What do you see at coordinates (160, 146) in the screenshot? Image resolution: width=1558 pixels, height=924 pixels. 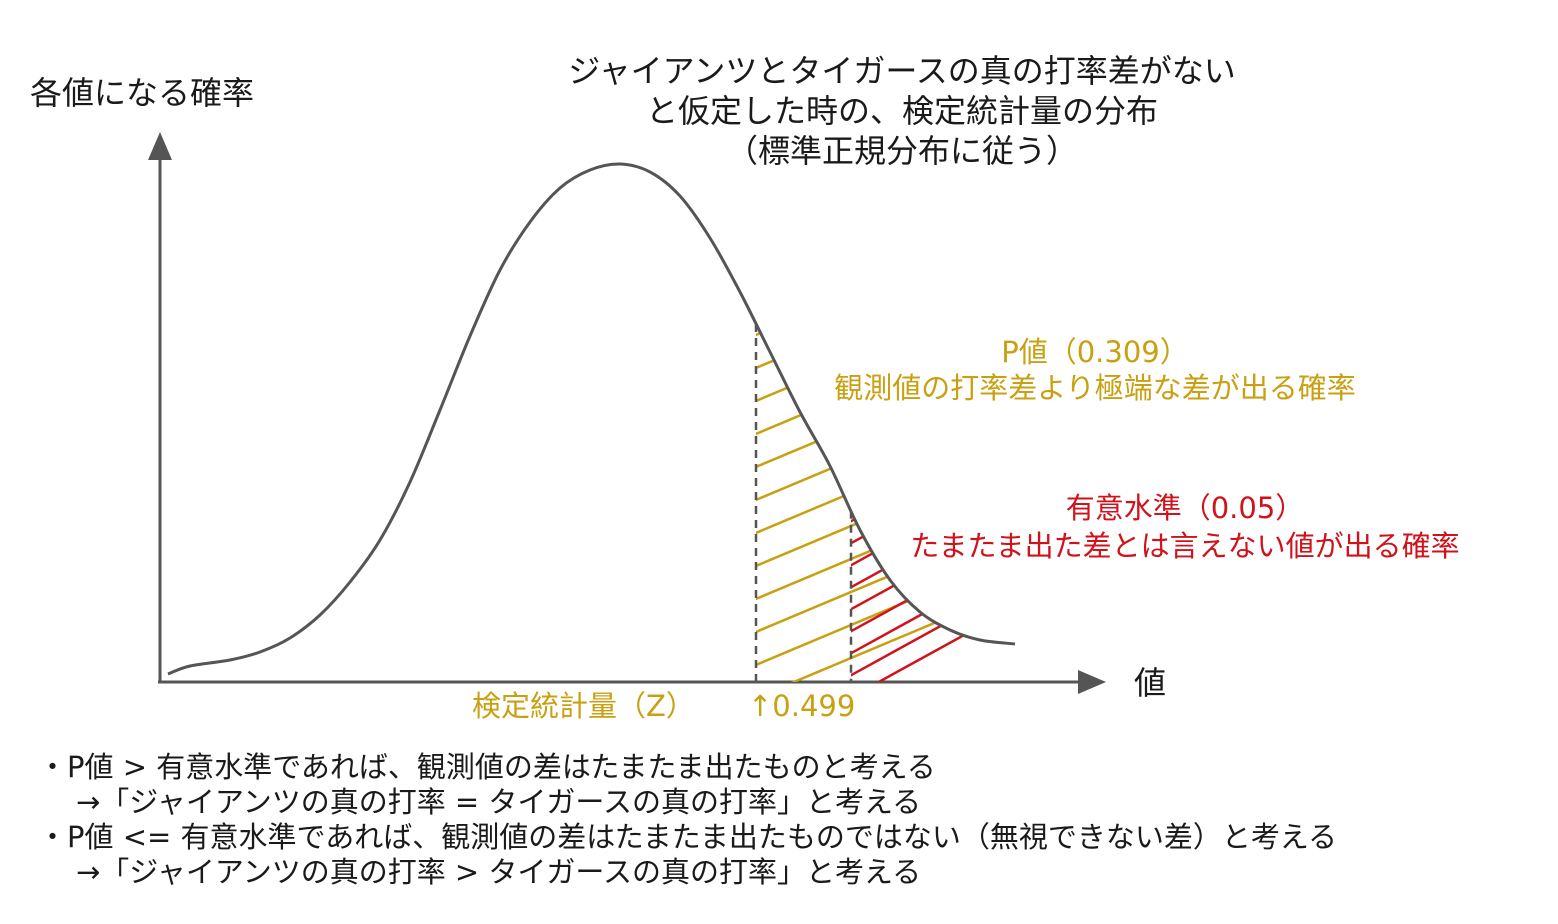 I see `y-axis-arrow-icon` at bounding box center [160, 146].